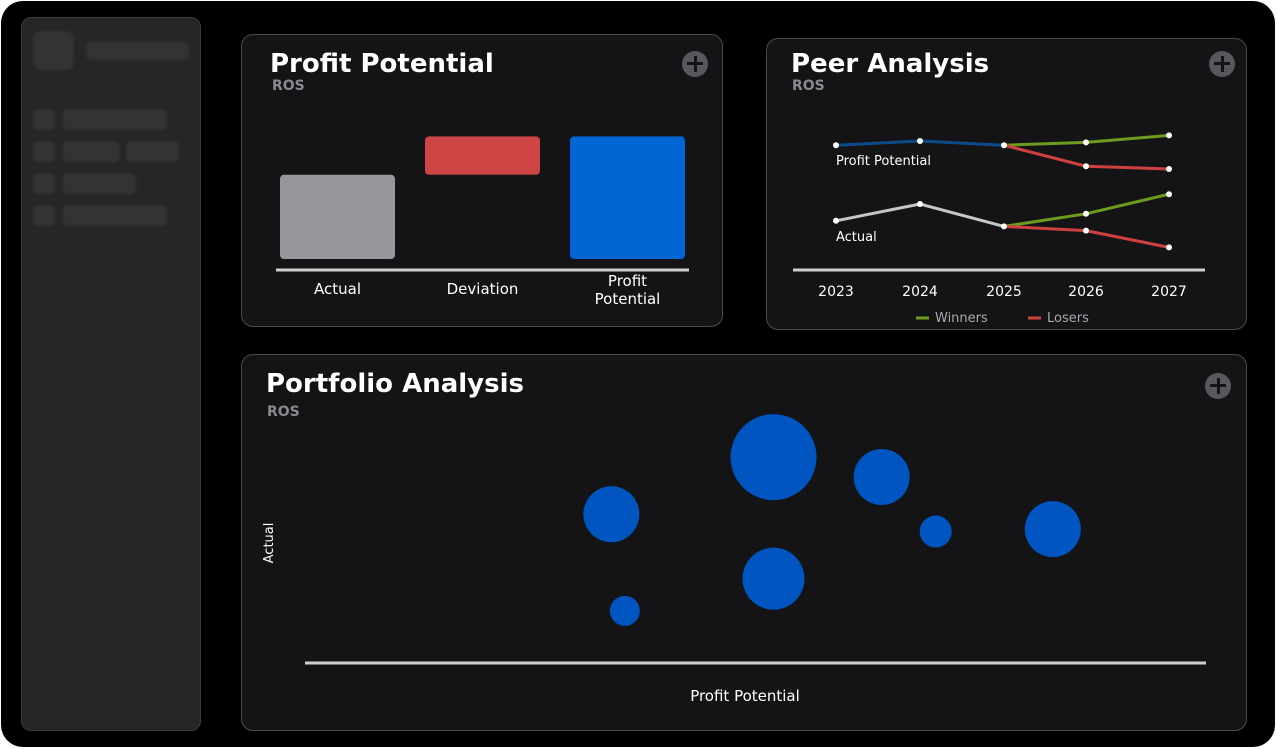 The width and height of the screenshot is (1277, 749). What do you see at coordinates (115, 215) in the screenshot?
I see `sidebar-item-4-label` at bounding box center [115, 215].